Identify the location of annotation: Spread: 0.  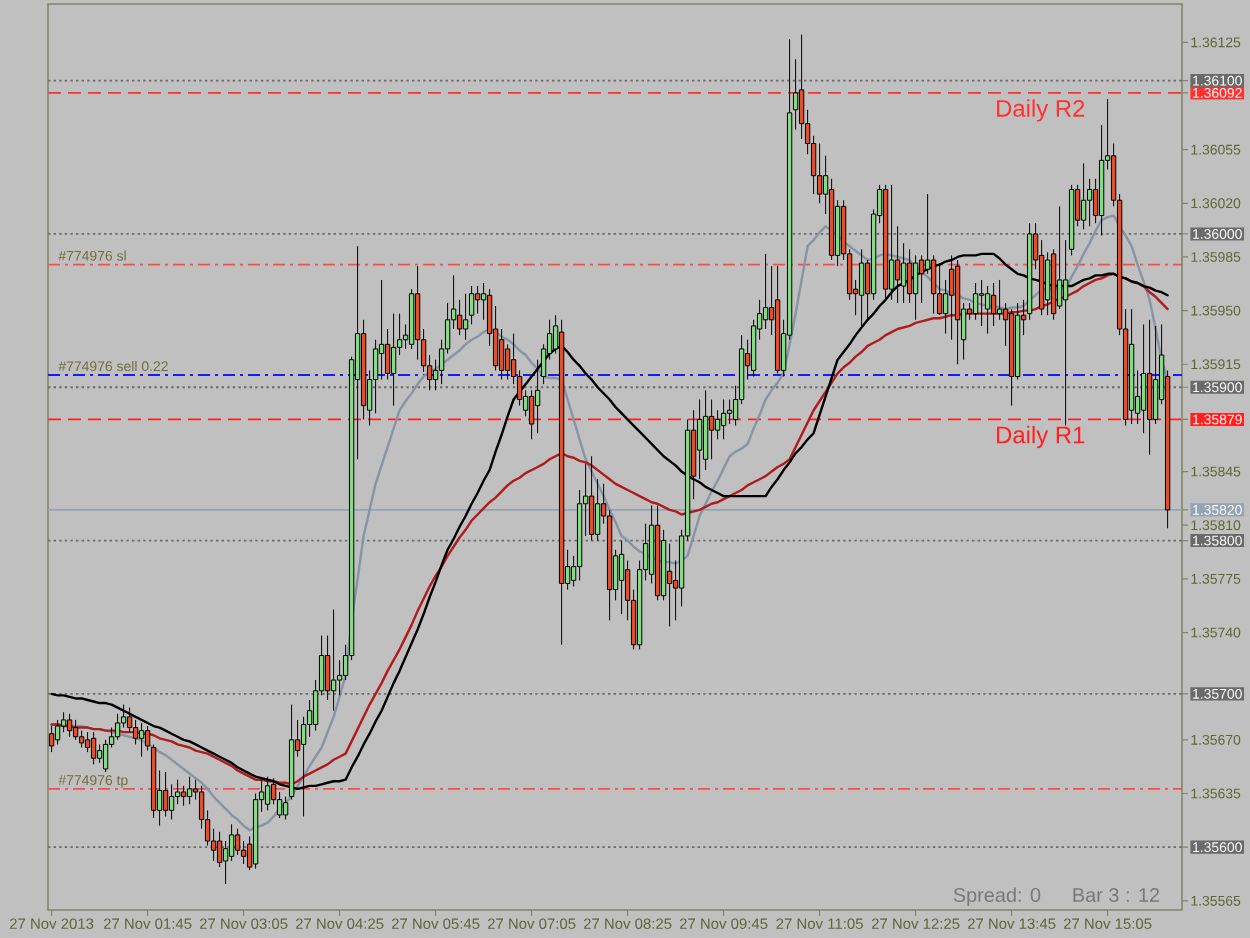
(997, 896).